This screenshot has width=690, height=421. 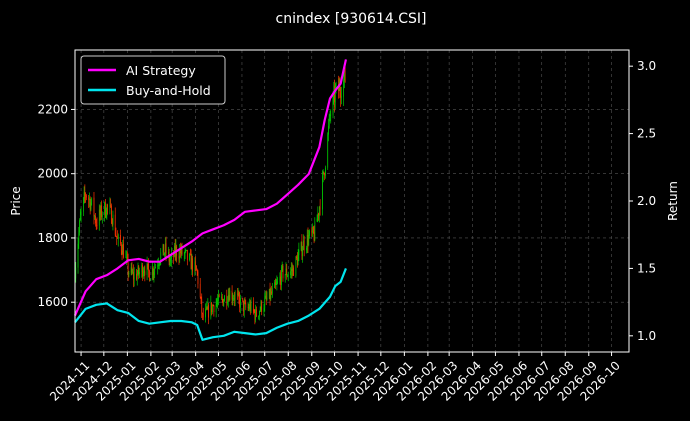 I want to click on buy-and-hold-line, so click(x=210, y=304).